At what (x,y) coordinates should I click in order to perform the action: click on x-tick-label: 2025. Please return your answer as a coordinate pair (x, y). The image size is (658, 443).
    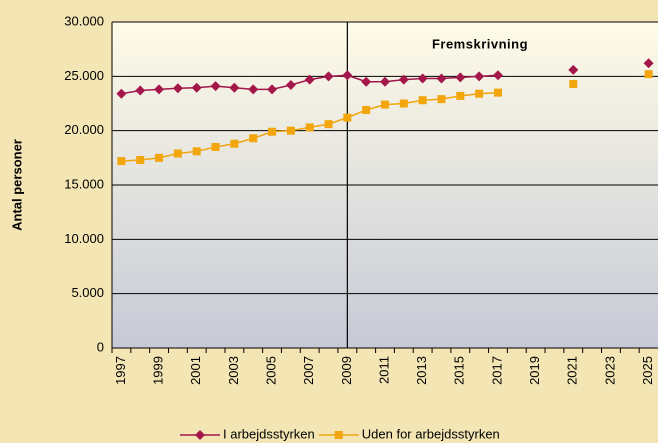
    Looking at the image, I should click on (647, 370).